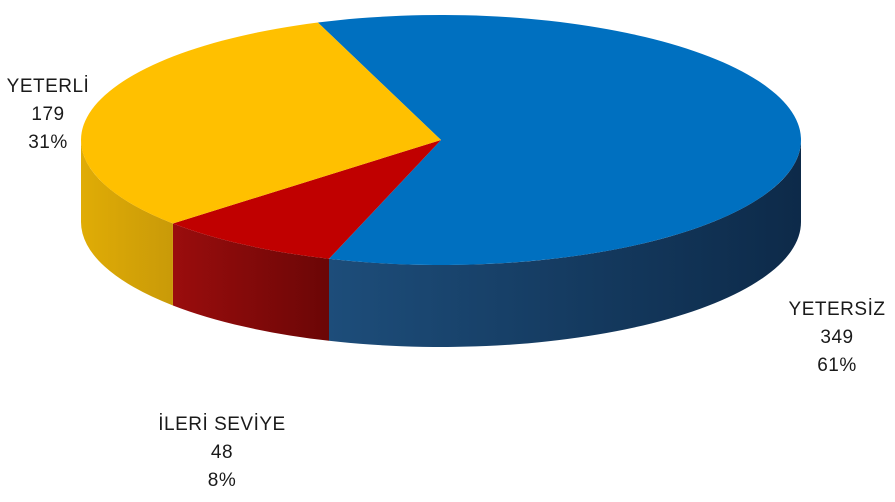 The image size is (895, 502). Describe the element at coordinates (221, 424) in the screenshot. I see `slice-label-ileri-seviye-name: İLERİ SEVİYE` at that location.